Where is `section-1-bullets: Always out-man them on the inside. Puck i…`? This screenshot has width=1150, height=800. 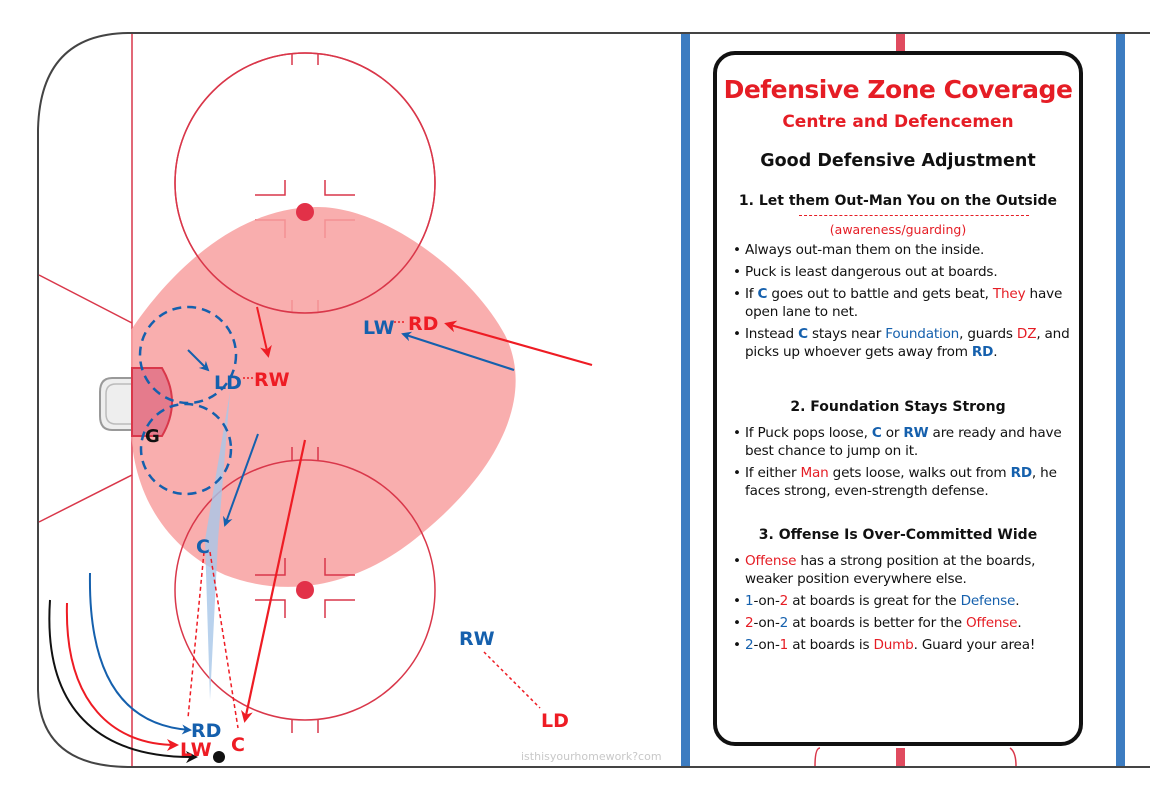
section-1-bullets: Always out-man them on the inside. Puck i… is located at coordinates (905, 303).